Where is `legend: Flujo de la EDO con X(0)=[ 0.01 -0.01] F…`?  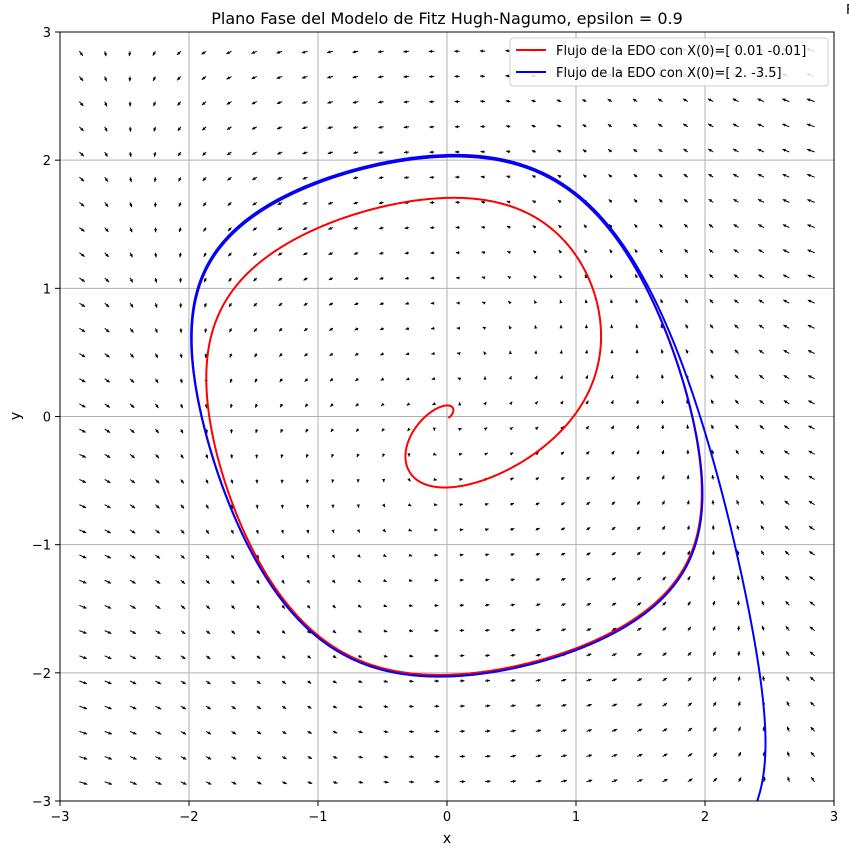
legend: Flujo de la EDO con X(0)=[ 0.01 -0.01] F… is located at coordinates (669, 62).